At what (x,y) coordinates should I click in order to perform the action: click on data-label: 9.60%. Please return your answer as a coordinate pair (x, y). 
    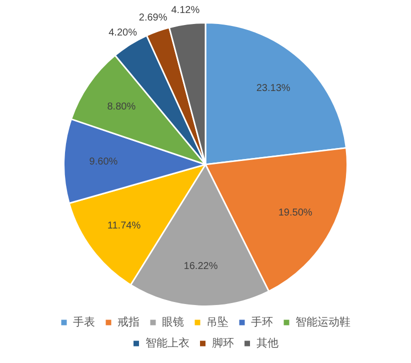
    Looking at the image, I should click on (103, 162).